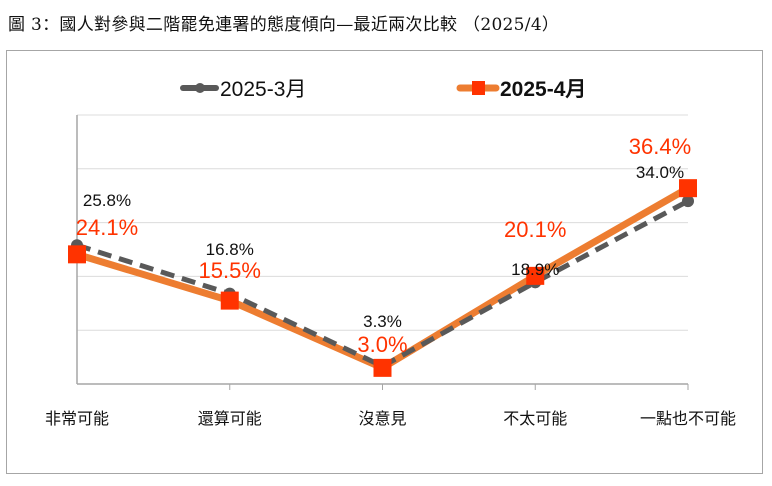 This screenshot has width=772, height=486. What do you see at coordinates (382, 344) in the screenshot?
I see `data-label-2025-4: 3.0%` at bounding box center [382, 344].